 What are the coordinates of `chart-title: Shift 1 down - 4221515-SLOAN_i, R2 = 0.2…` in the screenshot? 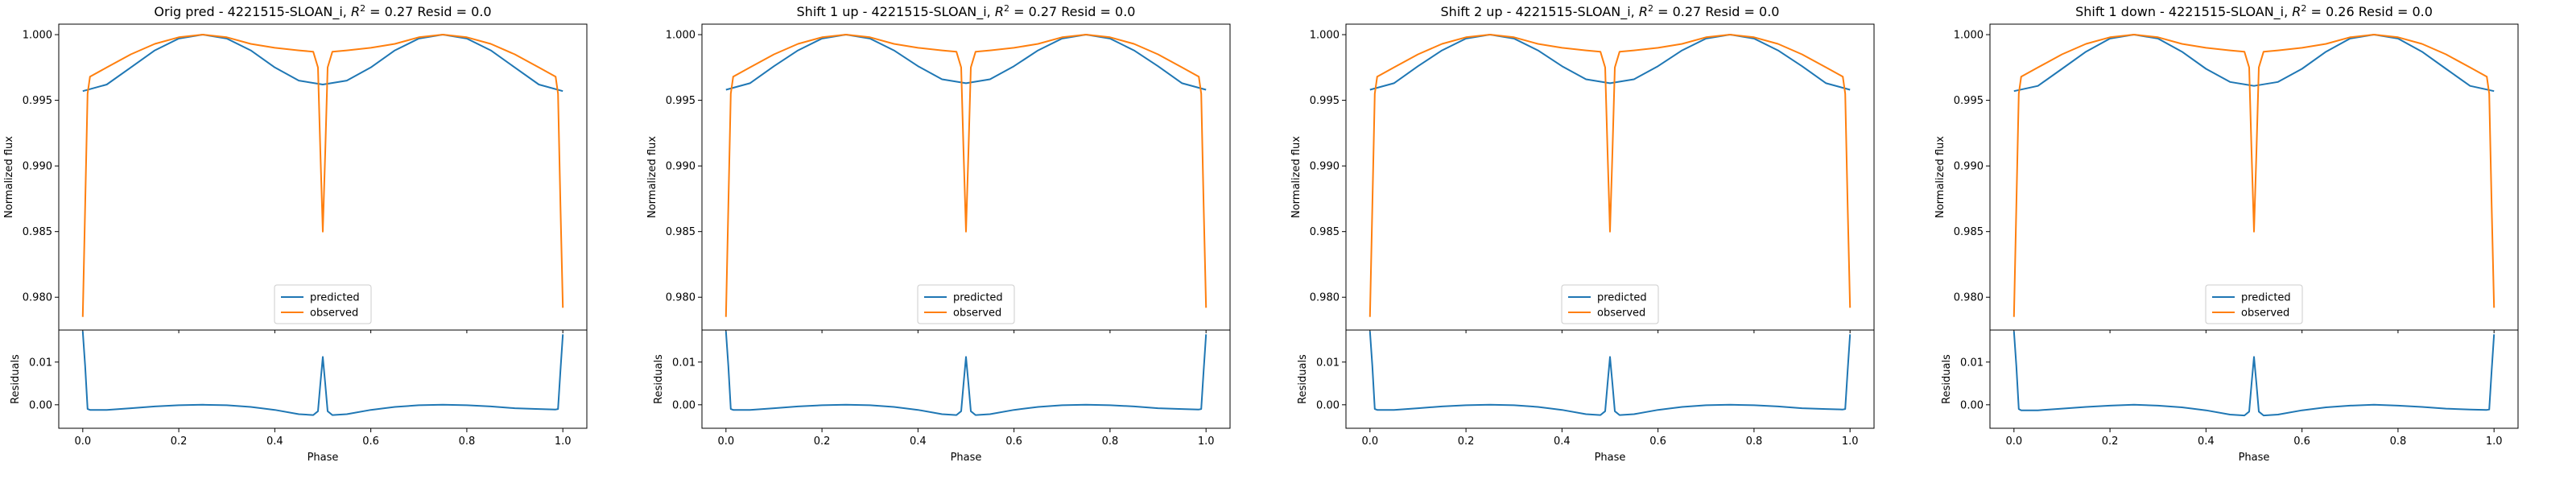 It's located at (2254, 12).